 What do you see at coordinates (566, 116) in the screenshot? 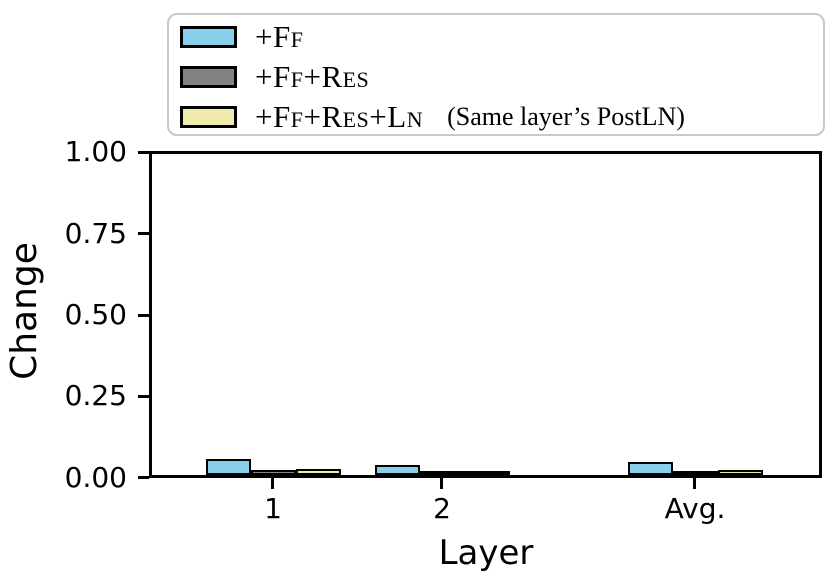
I see `legend-note-postln: (Same layer’s PostLN)` at bounding box center [566, 116].